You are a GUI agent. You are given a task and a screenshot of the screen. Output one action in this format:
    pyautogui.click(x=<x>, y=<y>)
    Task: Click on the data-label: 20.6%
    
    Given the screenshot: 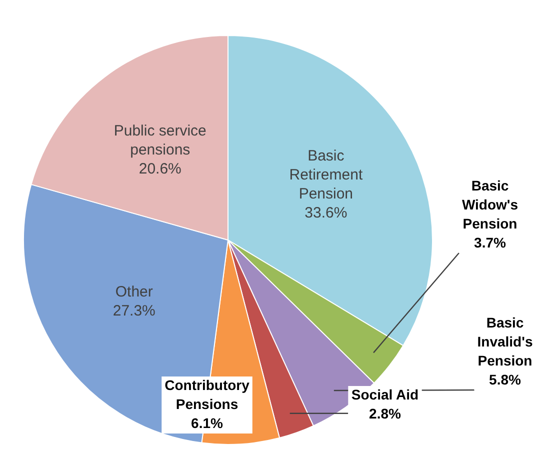 What is the action you would take?
    pyautogui.click(x=160, y=169)
    